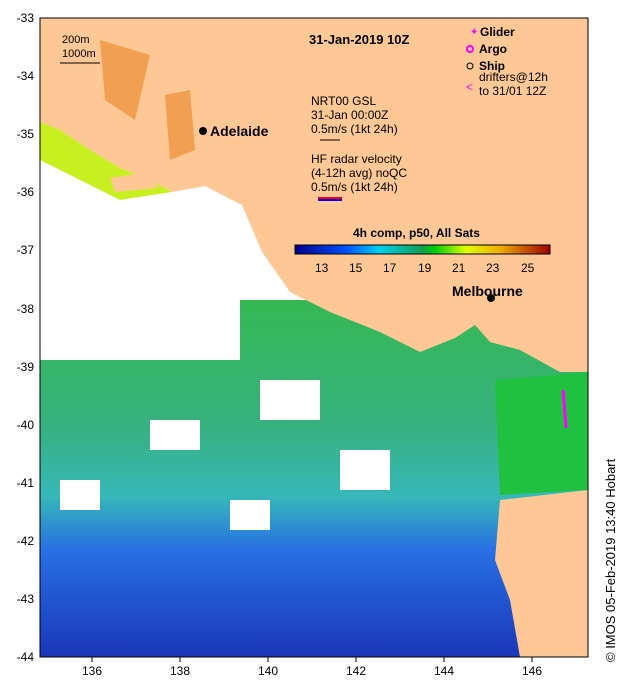 The image size is (627, 692). What do you see at coordinates (25, 482) in the screenshot?
I see `lat-tick: -41` at bounding box center [25, 482].